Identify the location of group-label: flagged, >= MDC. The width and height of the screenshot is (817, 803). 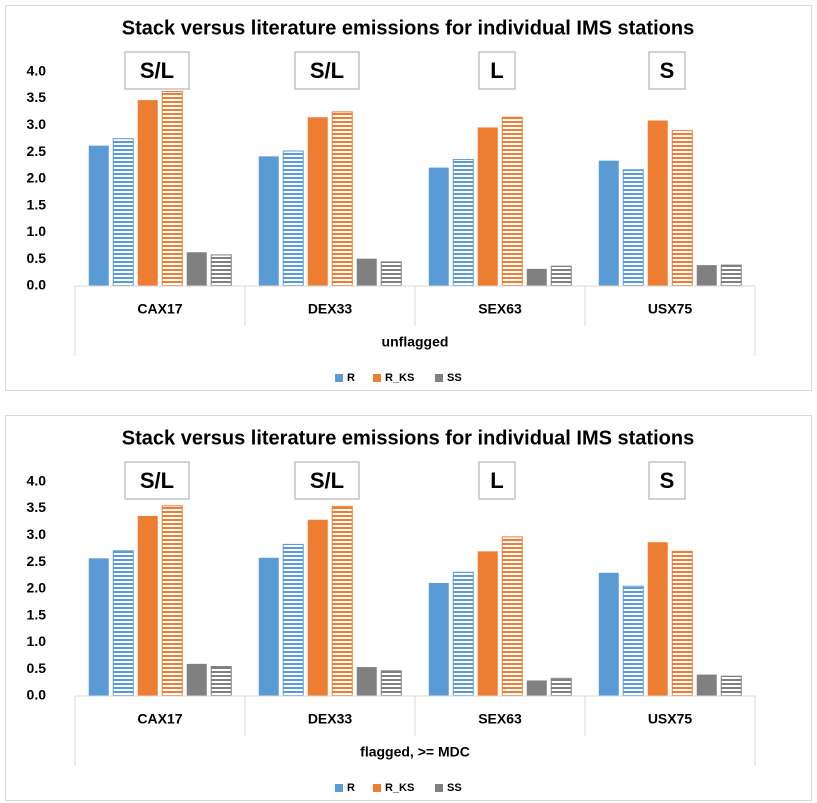
(415, 752).